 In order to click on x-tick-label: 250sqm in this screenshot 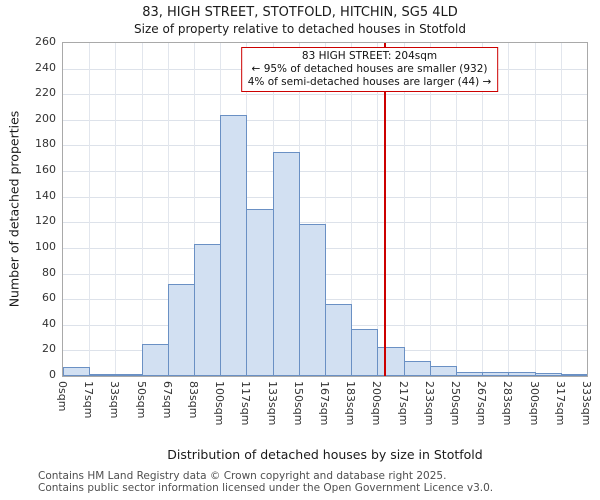, I will do `click(455, 403)`.